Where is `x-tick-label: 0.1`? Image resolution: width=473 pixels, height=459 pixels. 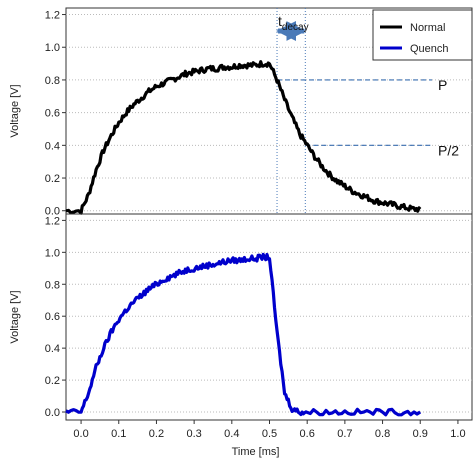
x-tick-label: 0.1 is located at coordinates (118, 434).